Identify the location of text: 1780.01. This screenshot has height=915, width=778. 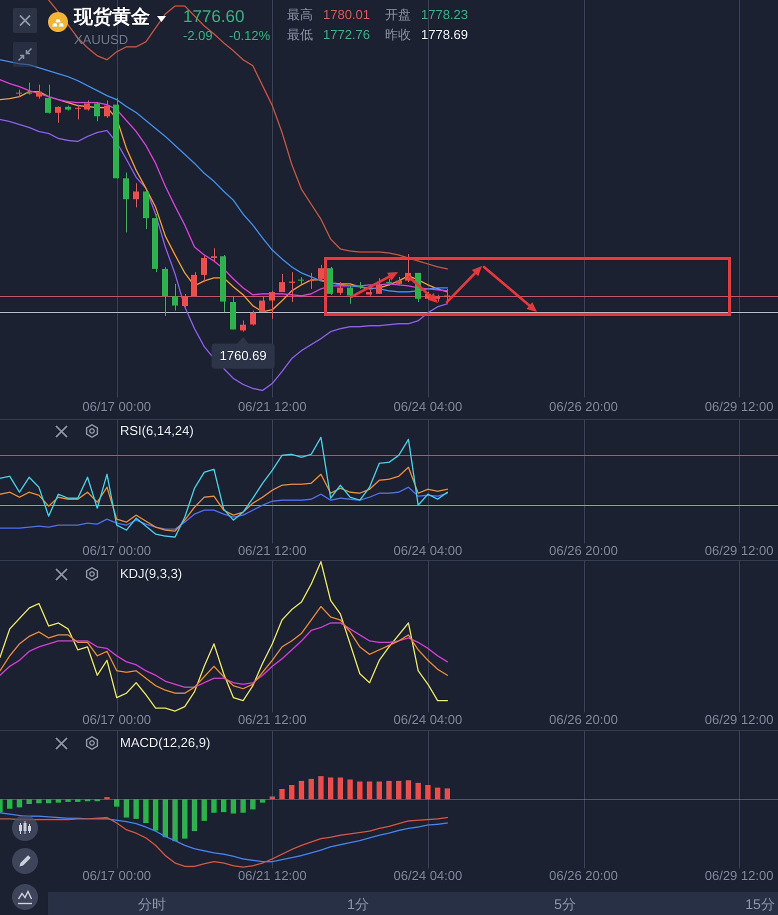
(346, 15).